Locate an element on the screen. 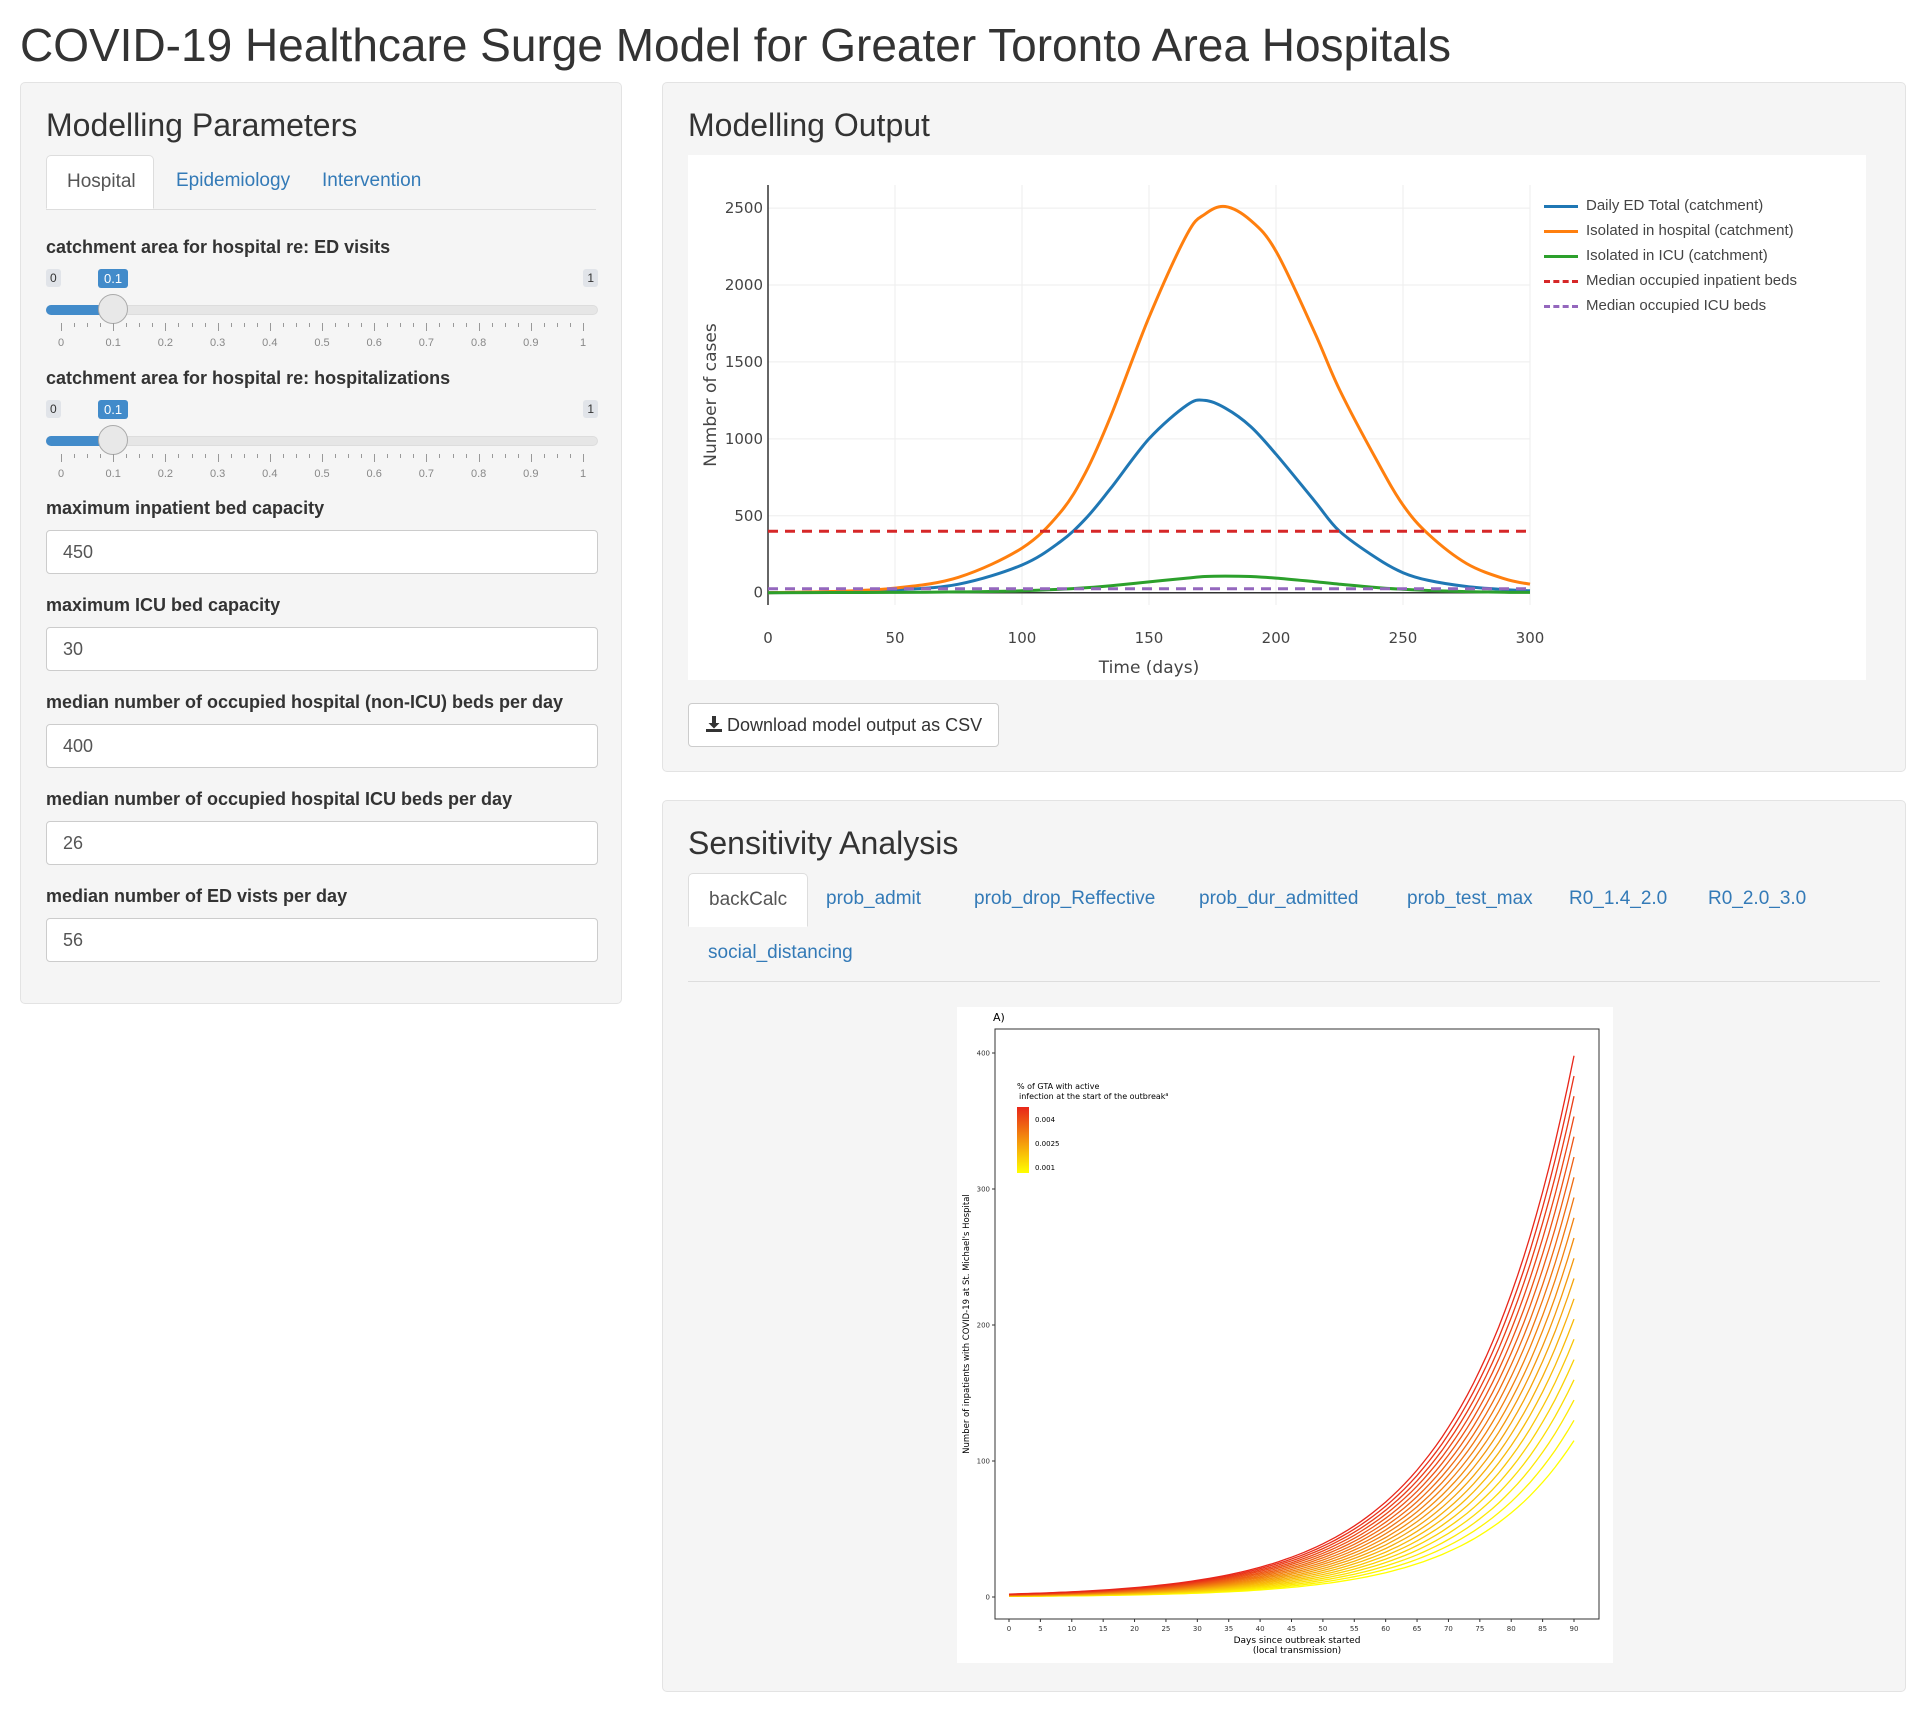  y-tick-label: 0 is located at coordinates (988, 1598).